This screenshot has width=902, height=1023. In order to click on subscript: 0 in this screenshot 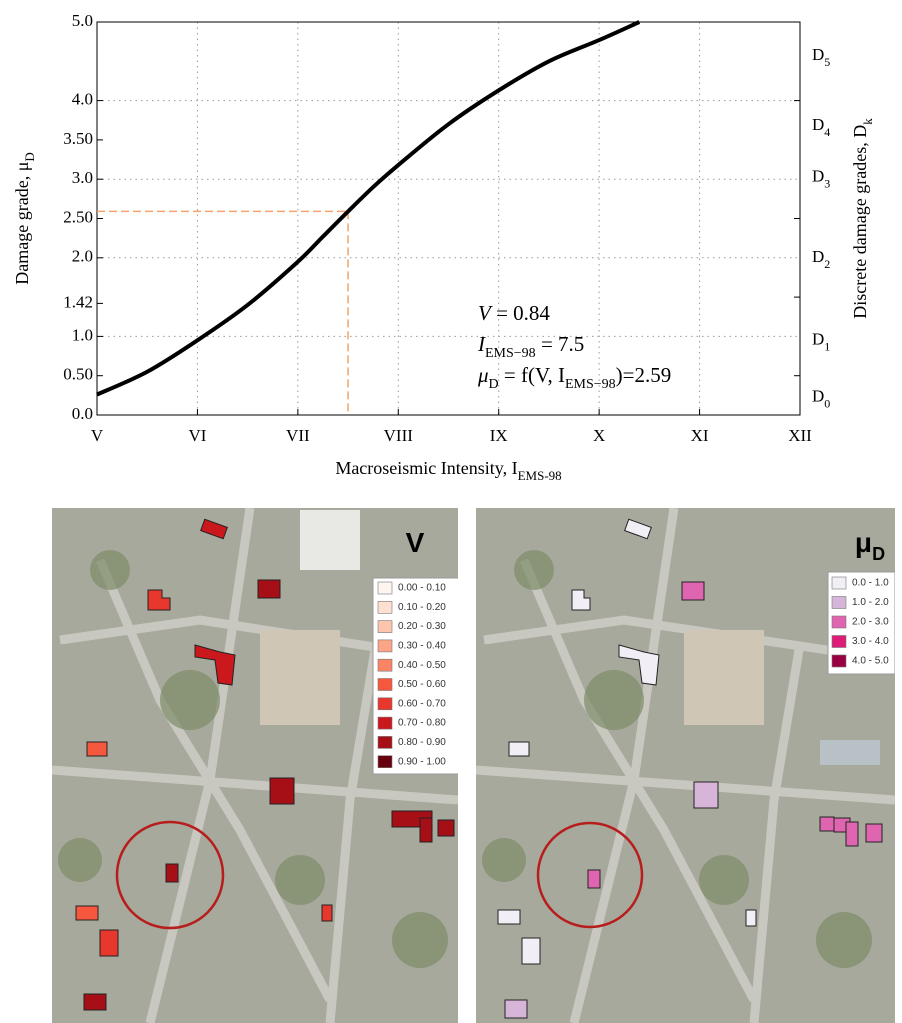, I will do `click(827, 403)`.